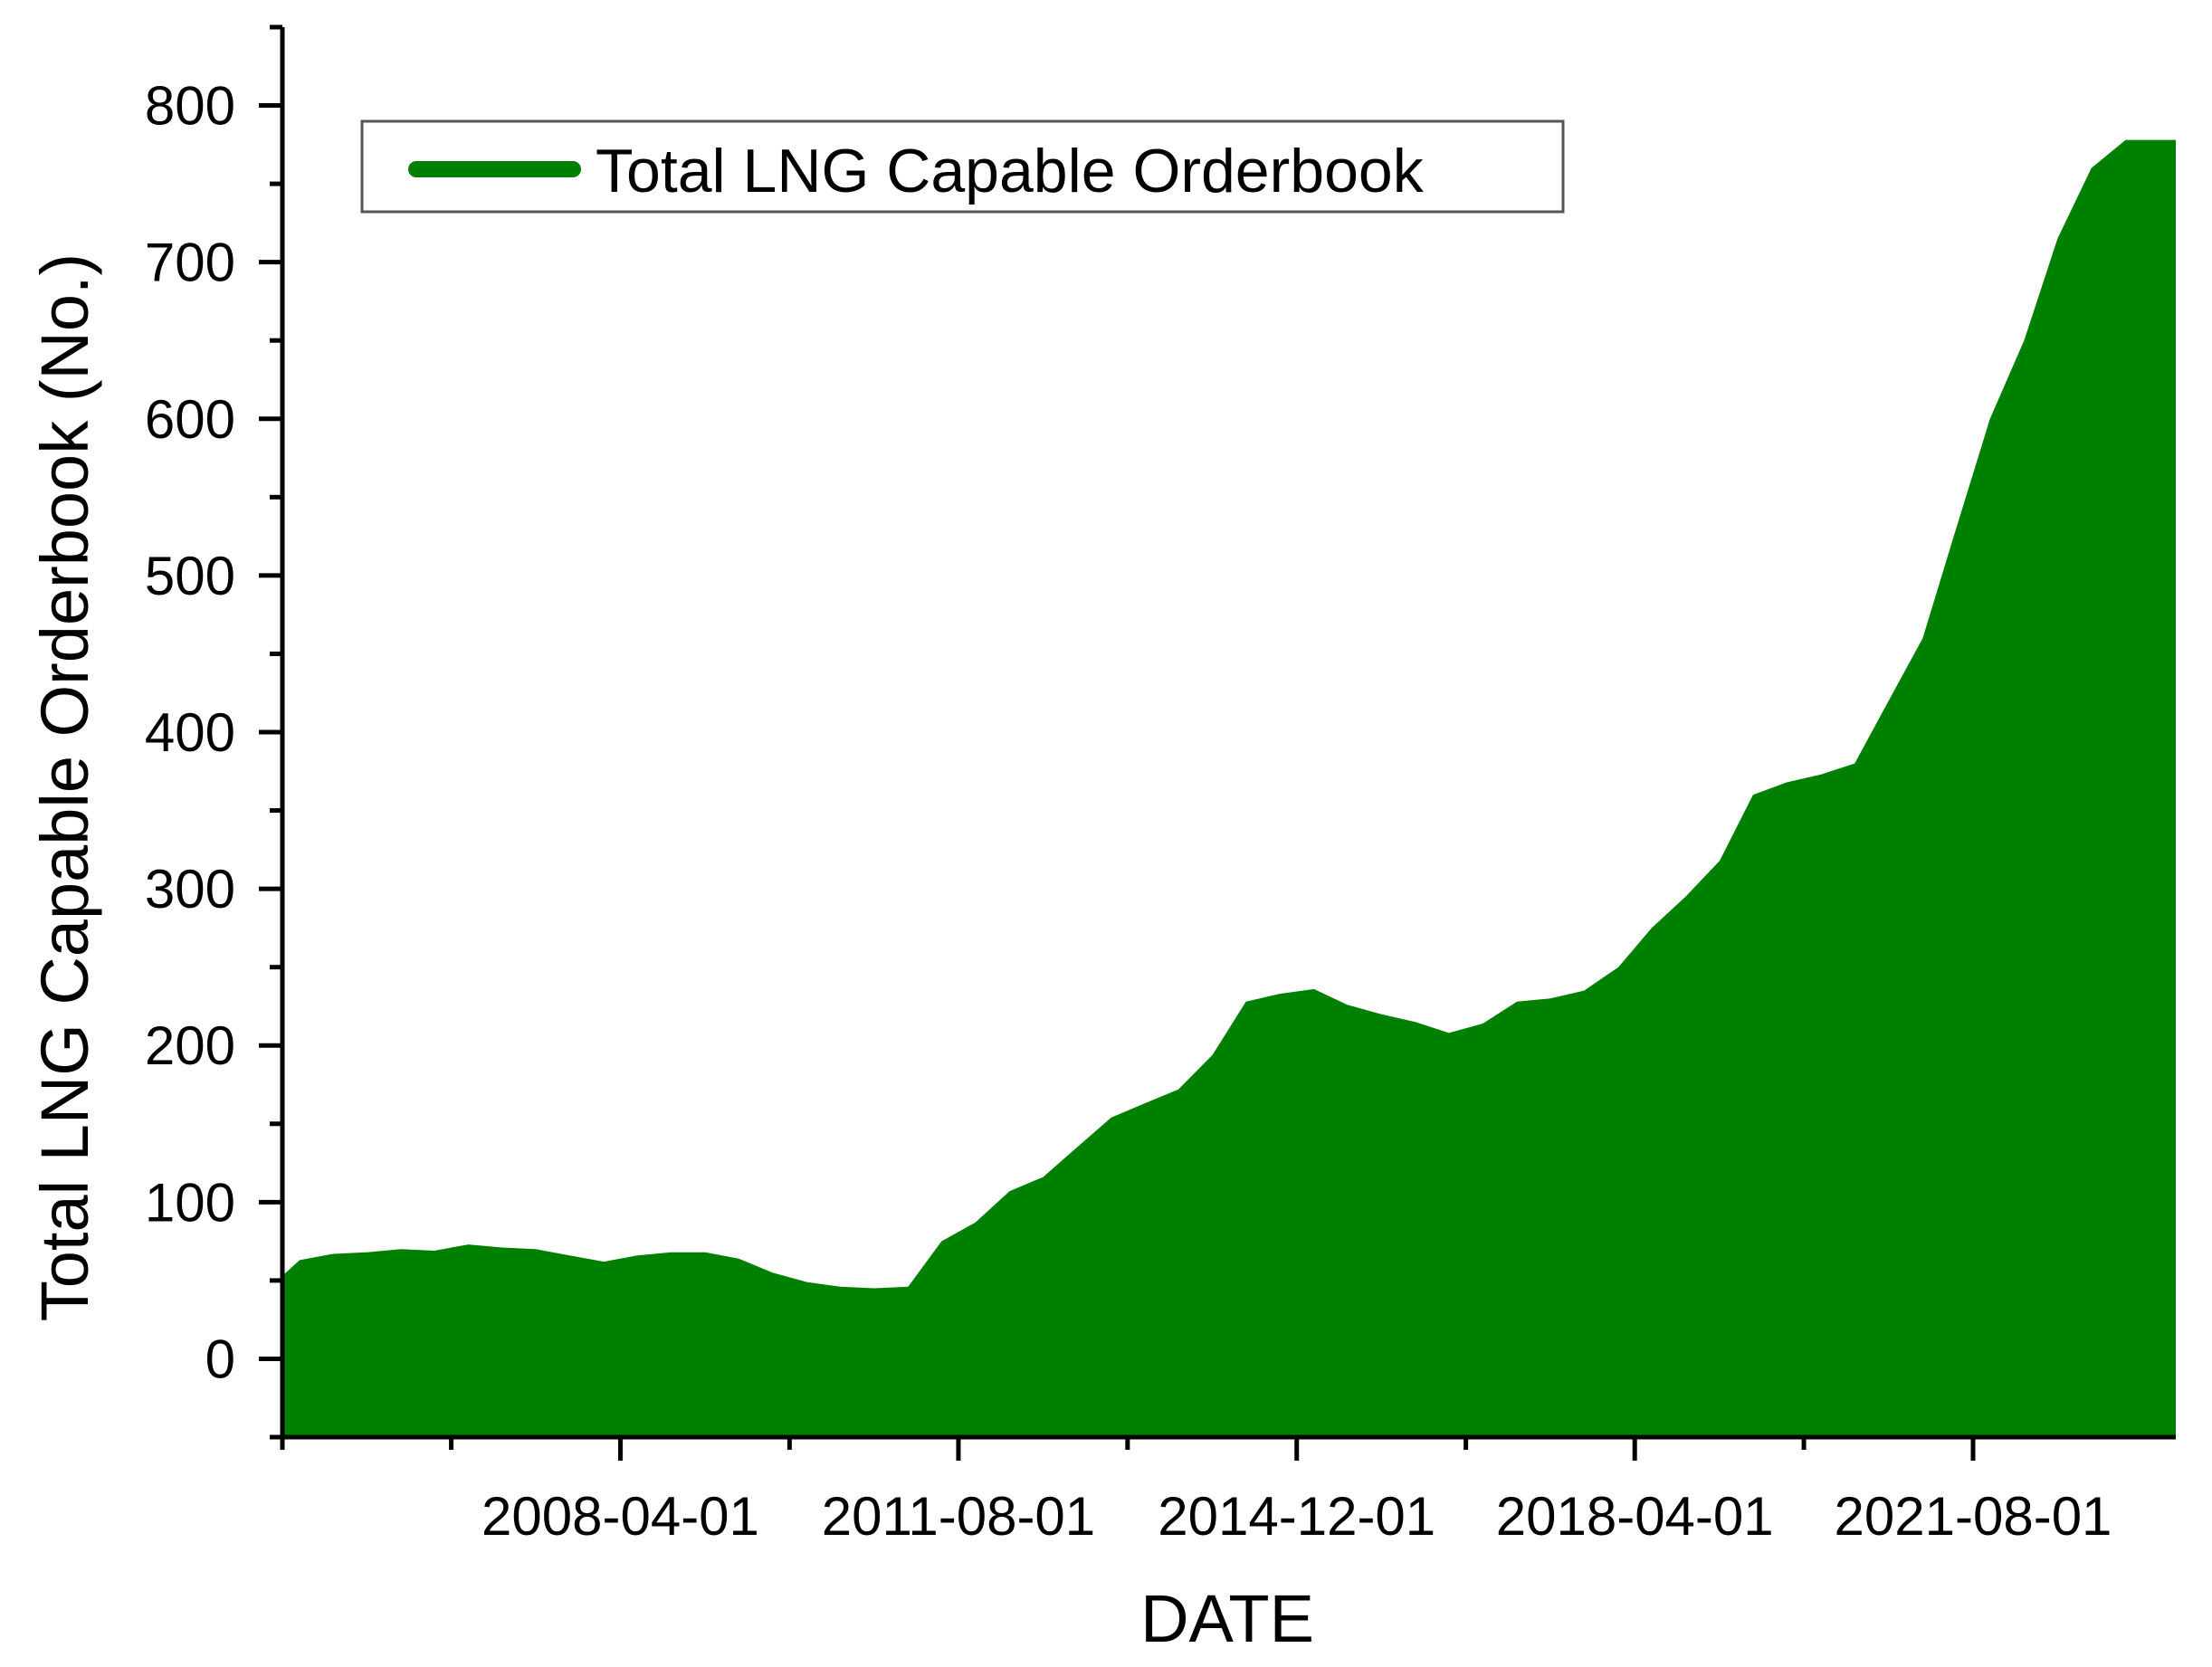 The height and width of the screenshot is (1667, 2212). What do you see at coordinates (620, 1516) in the screenshot?
I see `x-tick-label: 2008-04-01` at bounding box center [620, 1516].